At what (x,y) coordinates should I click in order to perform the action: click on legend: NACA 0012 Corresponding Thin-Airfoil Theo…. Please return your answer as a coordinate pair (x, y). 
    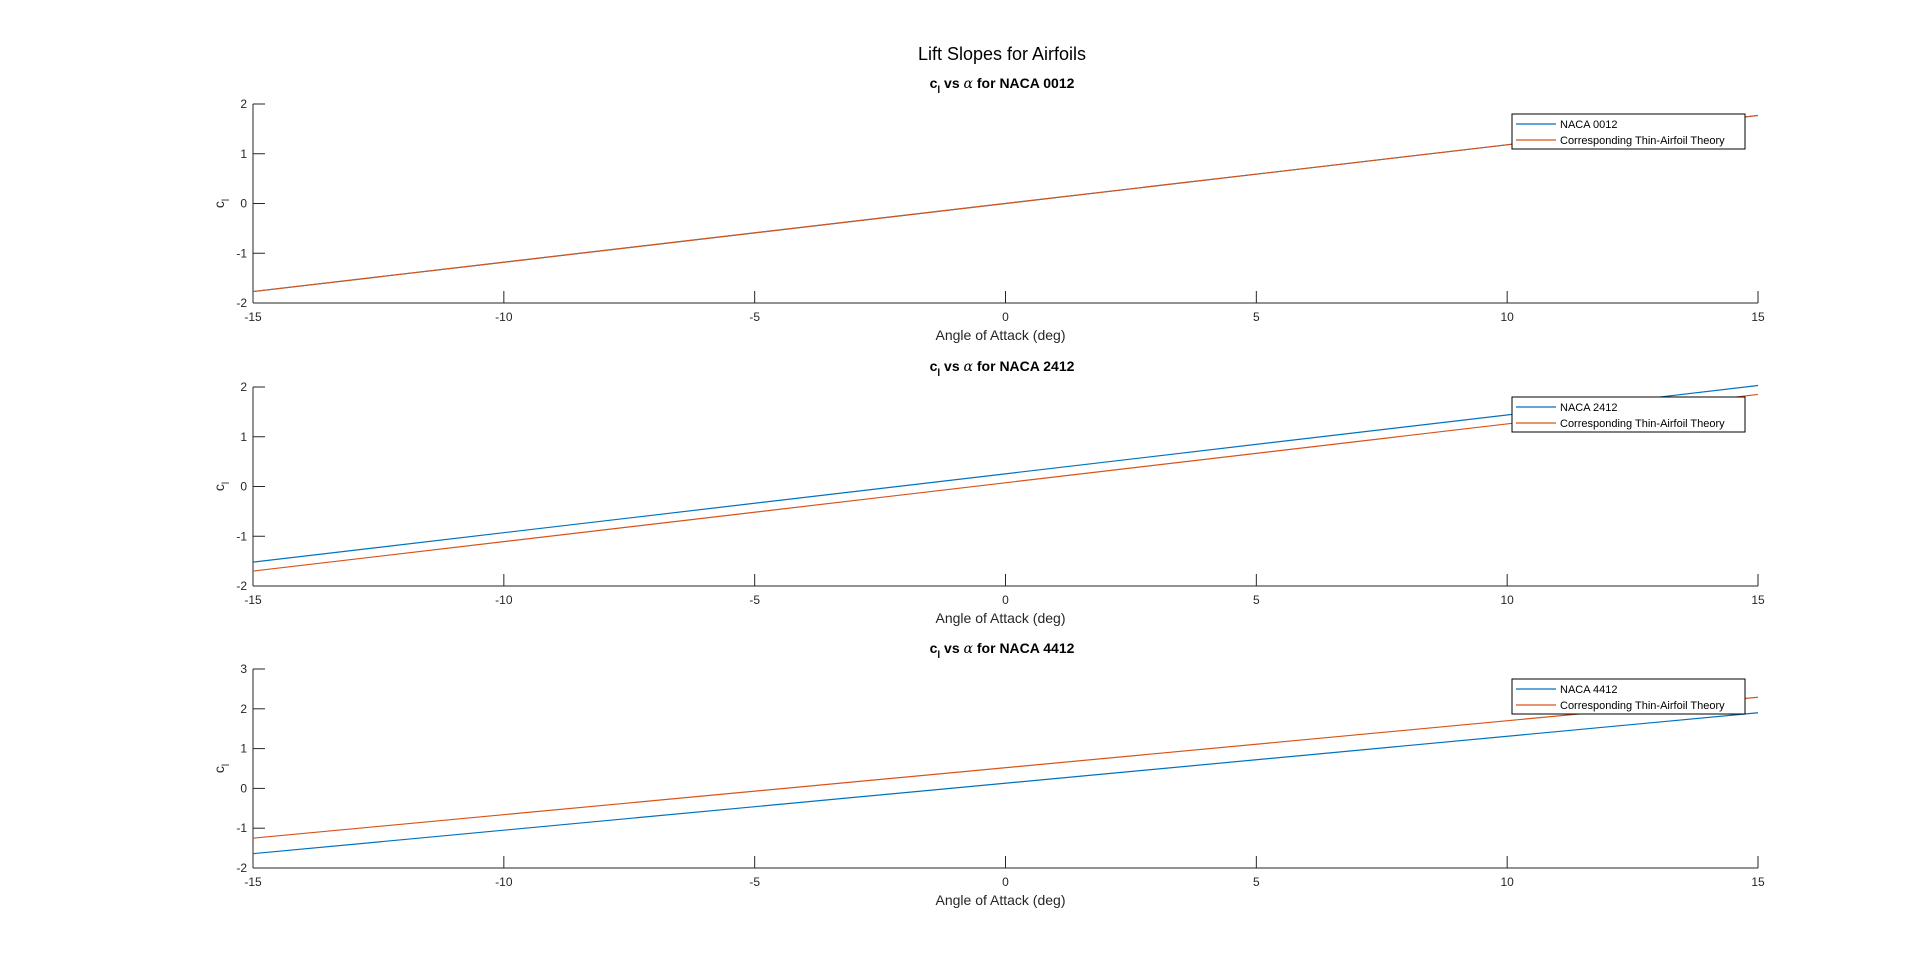
    Looking at the image, I should click on (1628, 131).